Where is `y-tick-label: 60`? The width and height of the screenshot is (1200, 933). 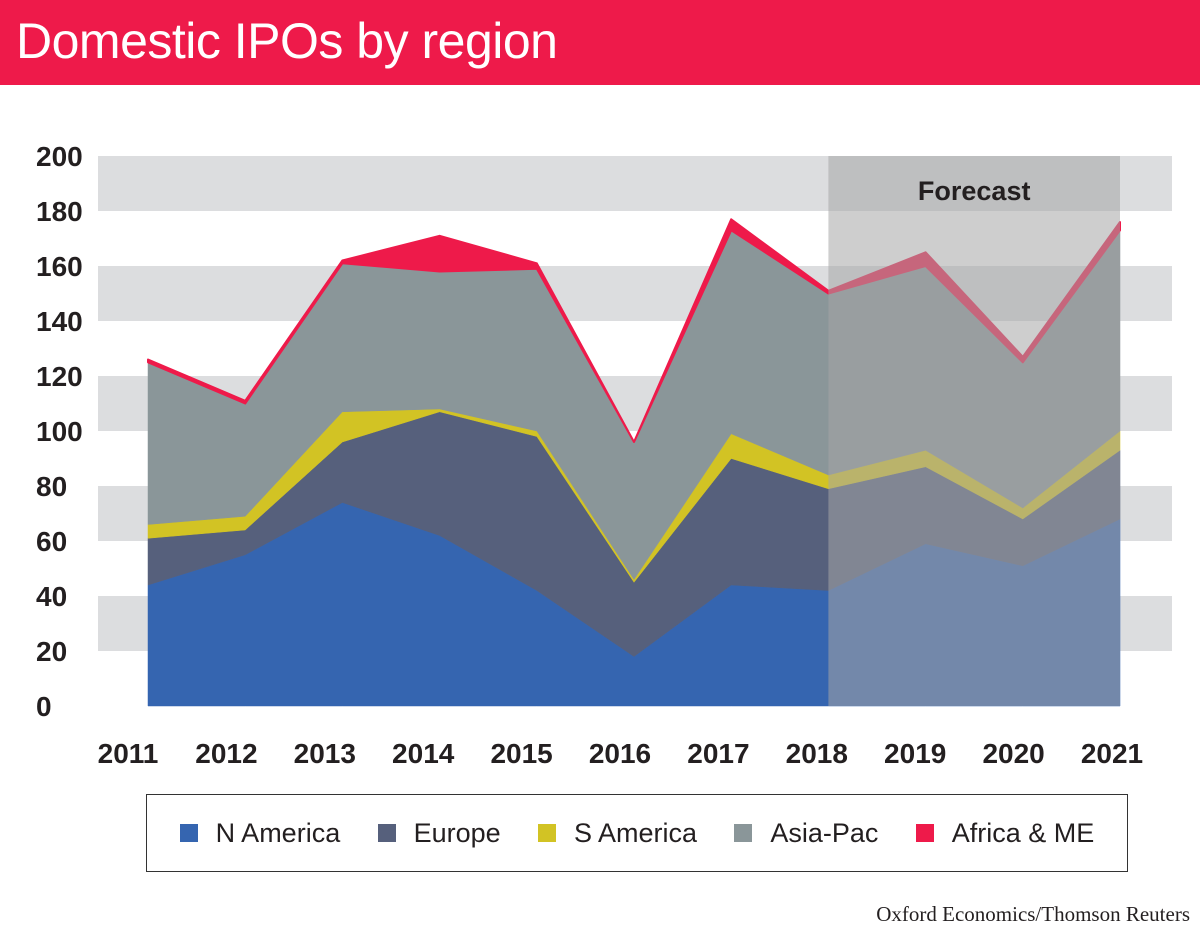
y-tick-label: 60 is located at coordinates (51, 541).